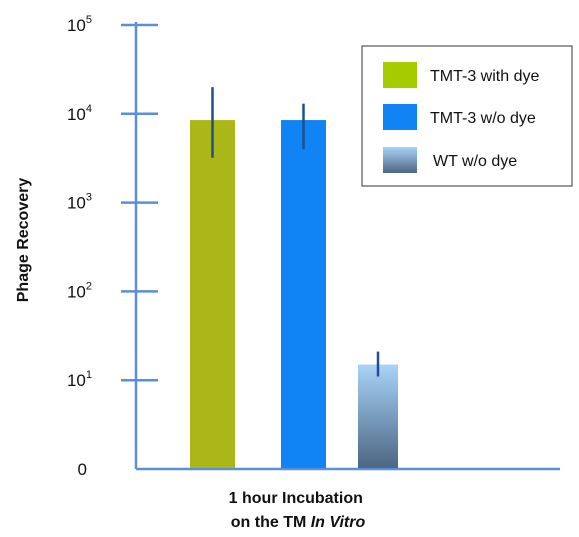 The image size is (579, 537). Describe the element at coordinates (271, 522) in the screenshot. I see `x-axis-label-line2-prefix: on the TM` at that location.